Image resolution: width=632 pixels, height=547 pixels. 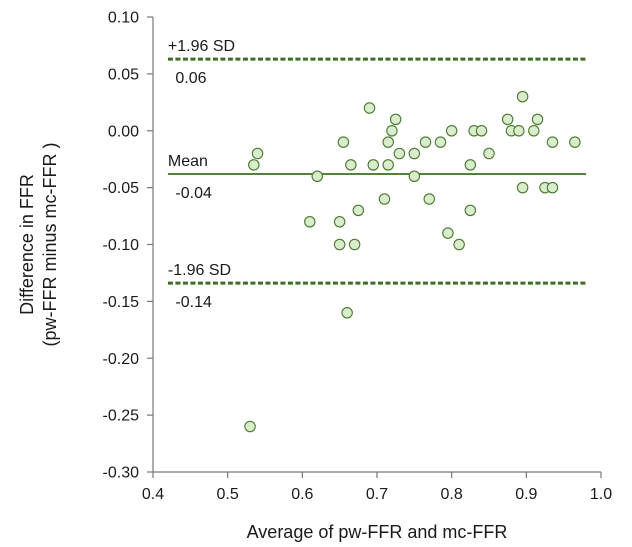 I want to click on x-tick-label: 0.6, so click(x=302, y=494).